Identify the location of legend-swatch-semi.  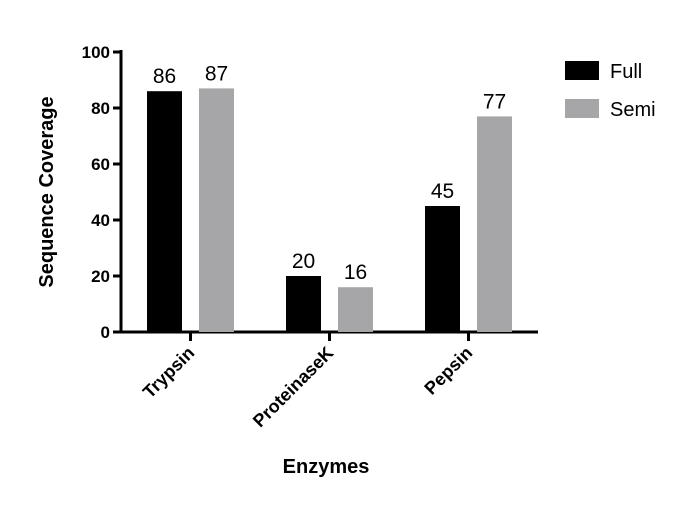
(582, 108).